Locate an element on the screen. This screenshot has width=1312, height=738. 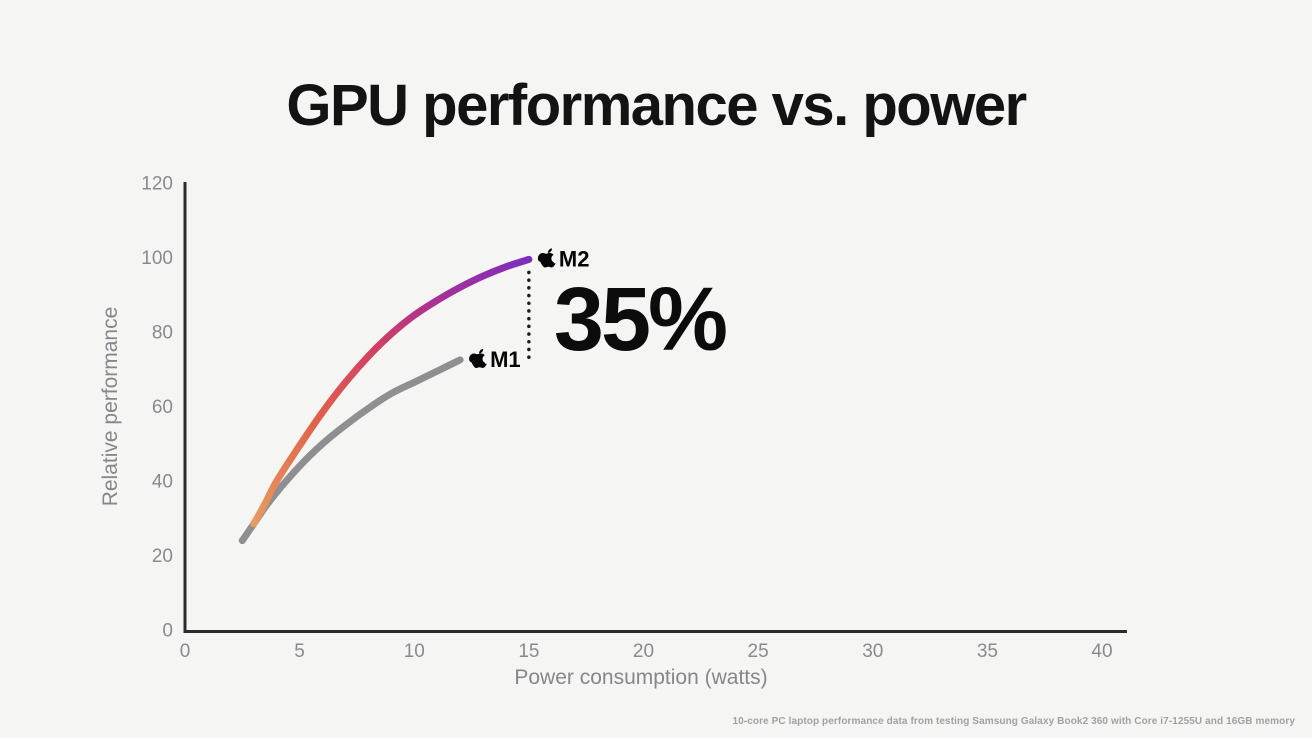
series-m2-label: M2 is located at coordinates (574, 258).